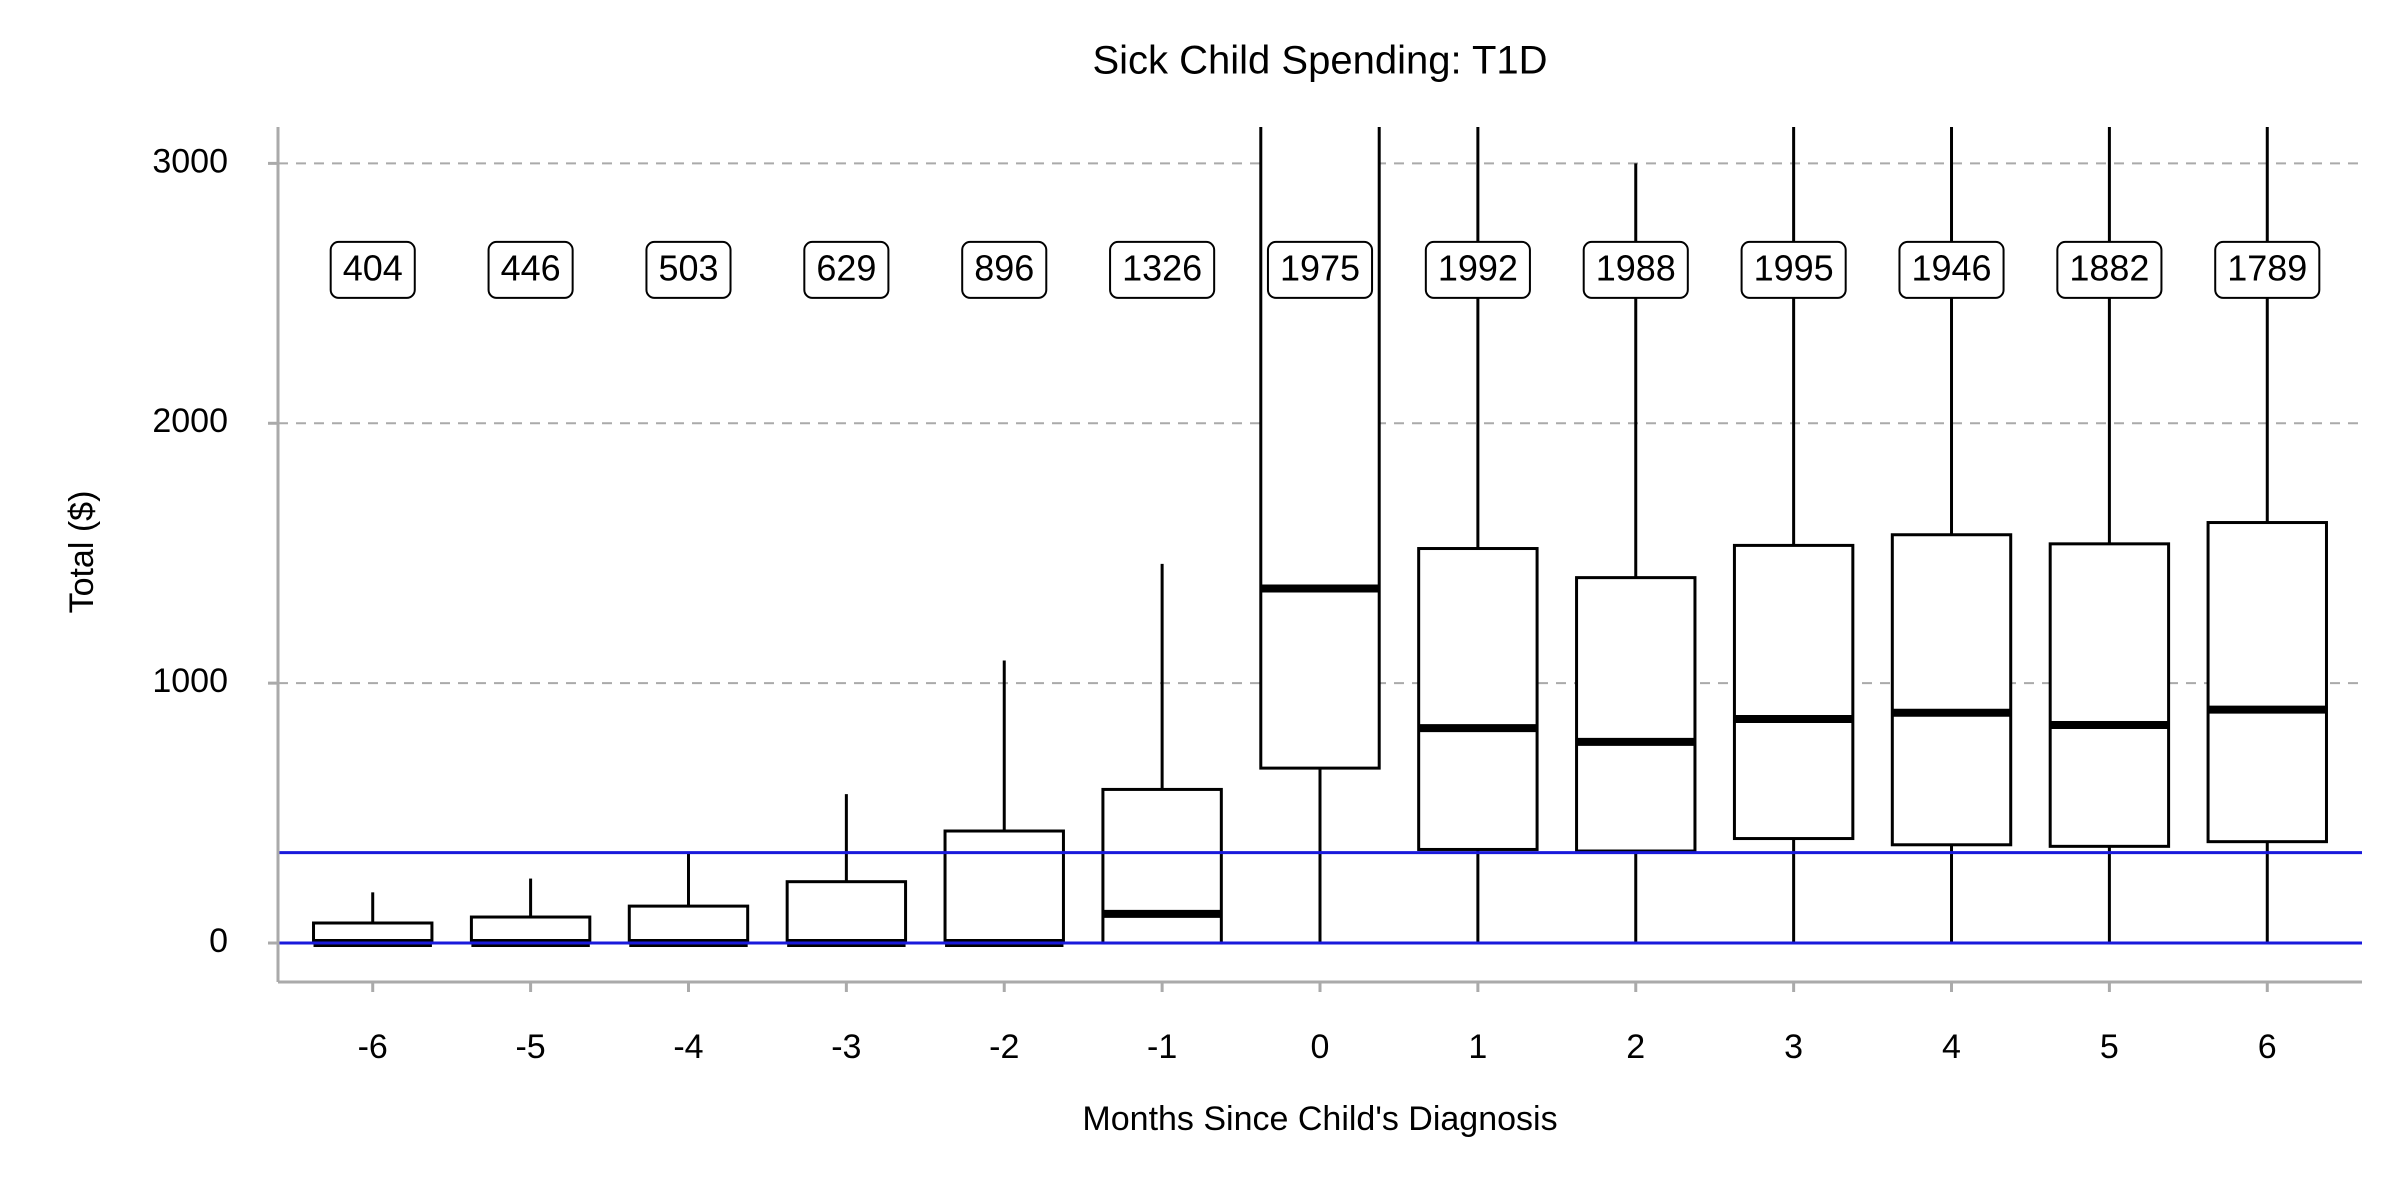  What do you see at coordinates (1793, 1047) in the screenshot?
I see `x-tick-label: 3` at bounding box center [1793, 1047].